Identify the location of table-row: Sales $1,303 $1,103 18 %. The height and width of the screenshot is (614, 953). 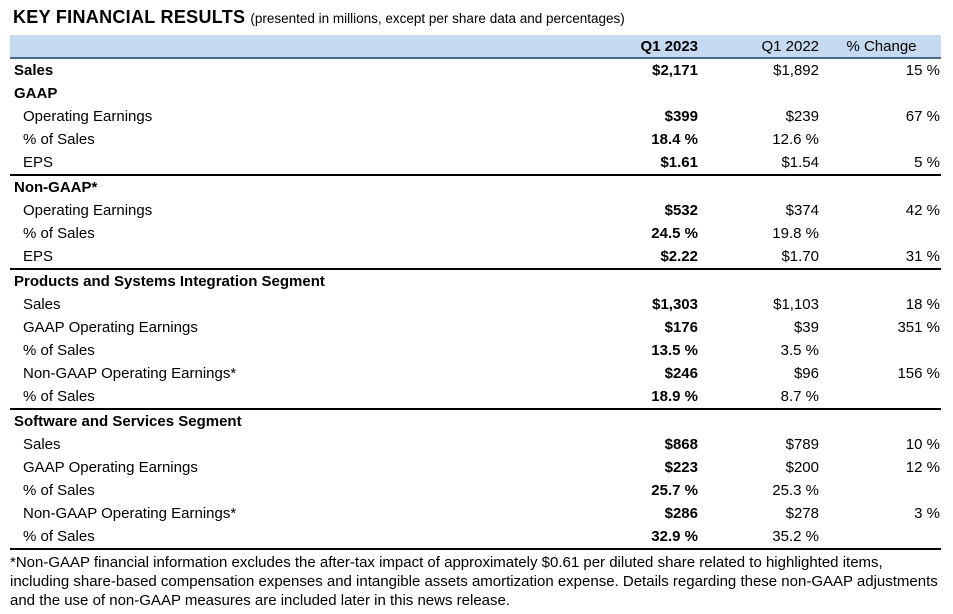
(475, 304).